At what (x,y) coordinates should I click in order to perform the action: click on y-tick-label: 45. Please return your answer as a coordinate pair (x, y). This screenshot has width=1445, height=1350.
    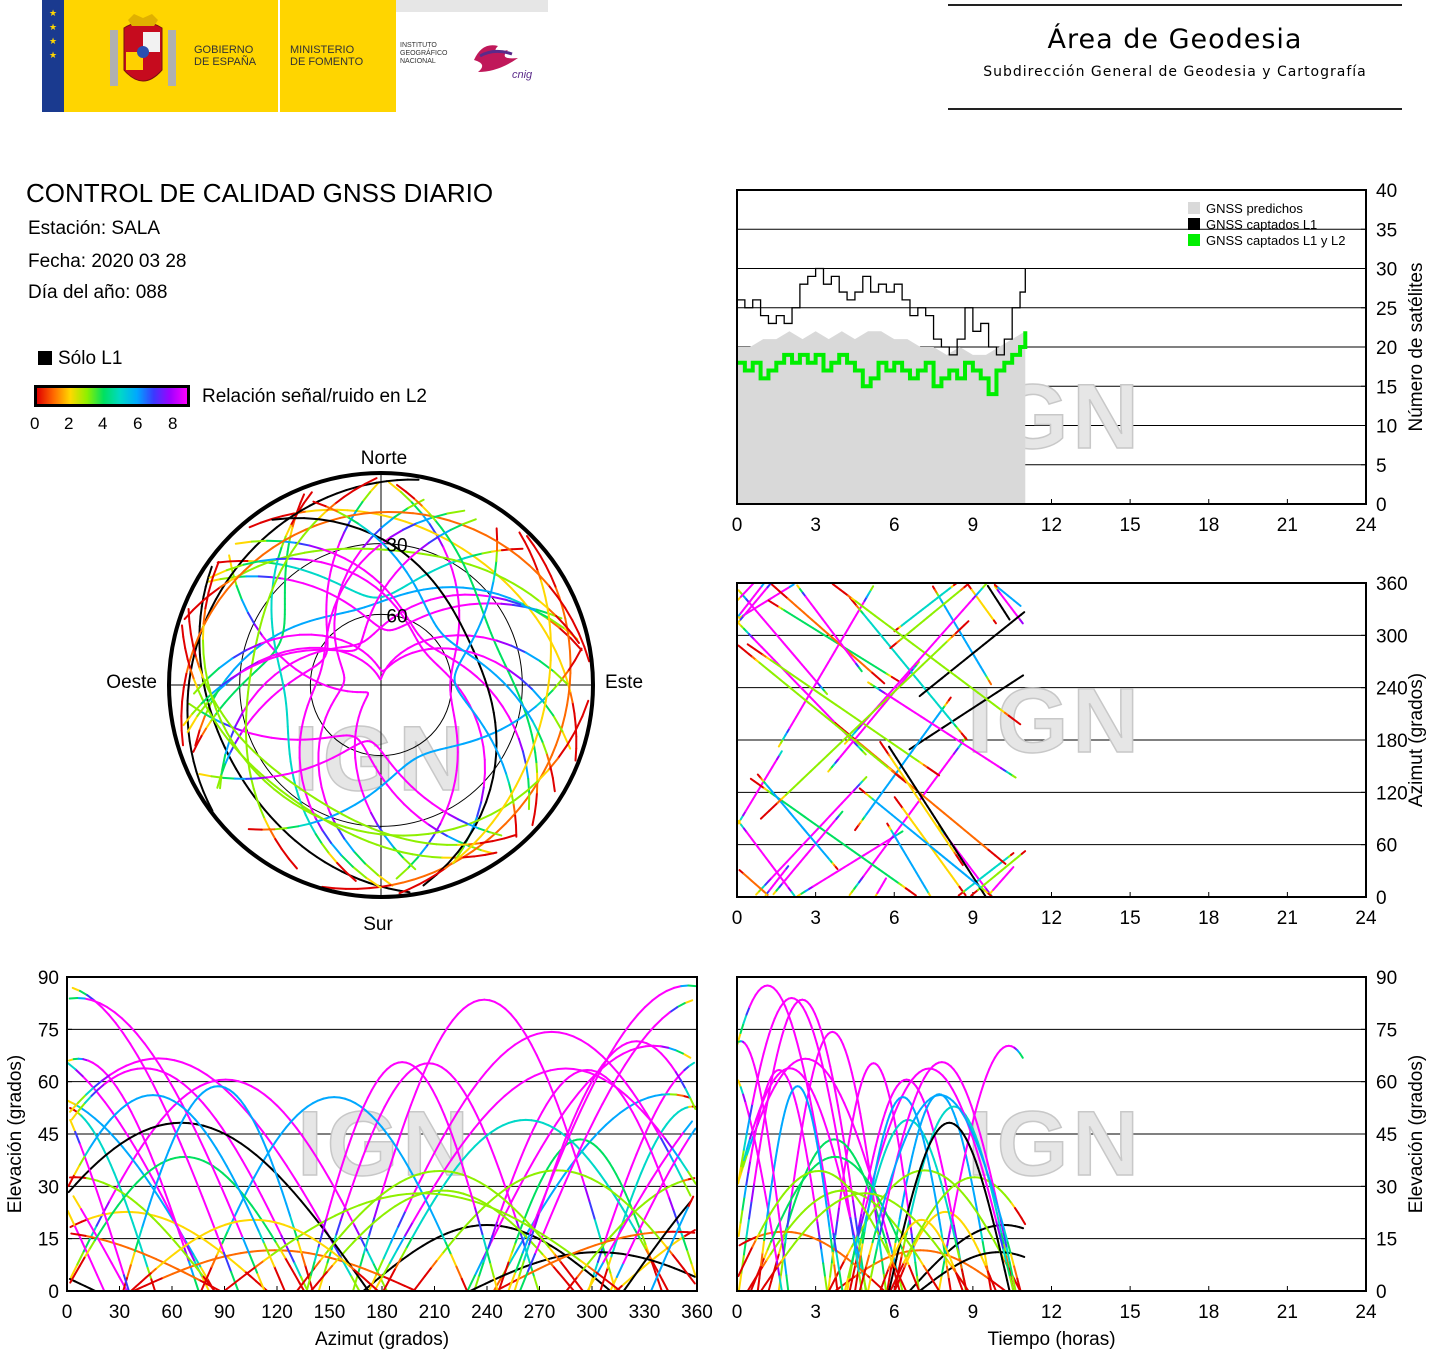
    Looking at the image, I should click on (48, 1135).